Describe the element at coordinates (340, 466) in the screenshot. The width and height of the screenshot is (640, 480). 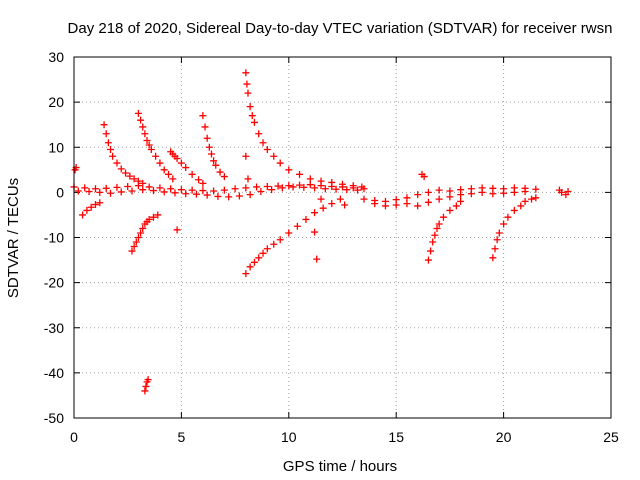
I see `x-axis-label: GPS time / hours` at that location.